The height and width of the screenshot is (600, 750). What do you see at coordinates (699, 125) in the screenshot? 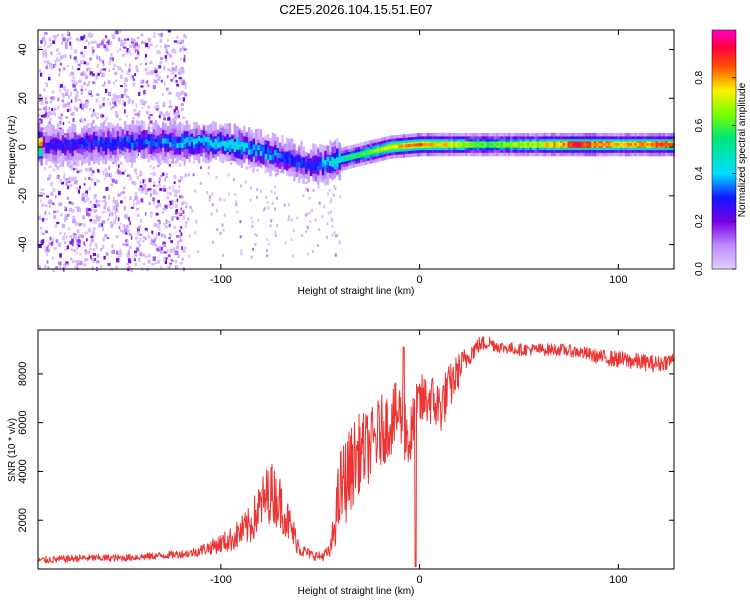
I see `colorbar-tick-label: 0.6` at bounding box center [699, 125].